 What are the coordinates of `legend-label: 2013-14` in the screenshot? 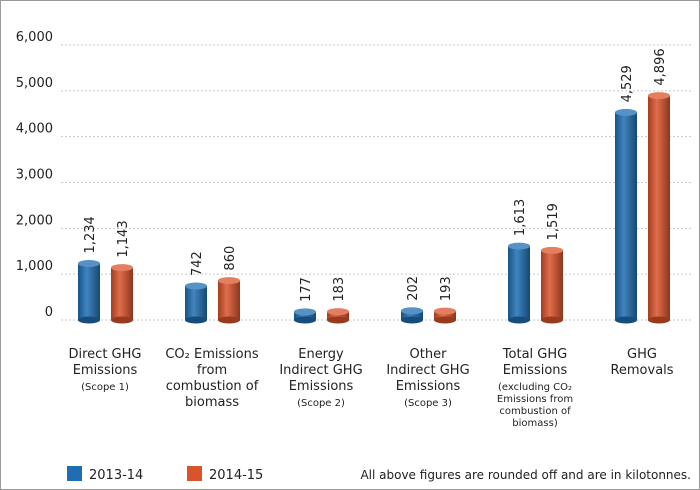 It's located at (116, 475).